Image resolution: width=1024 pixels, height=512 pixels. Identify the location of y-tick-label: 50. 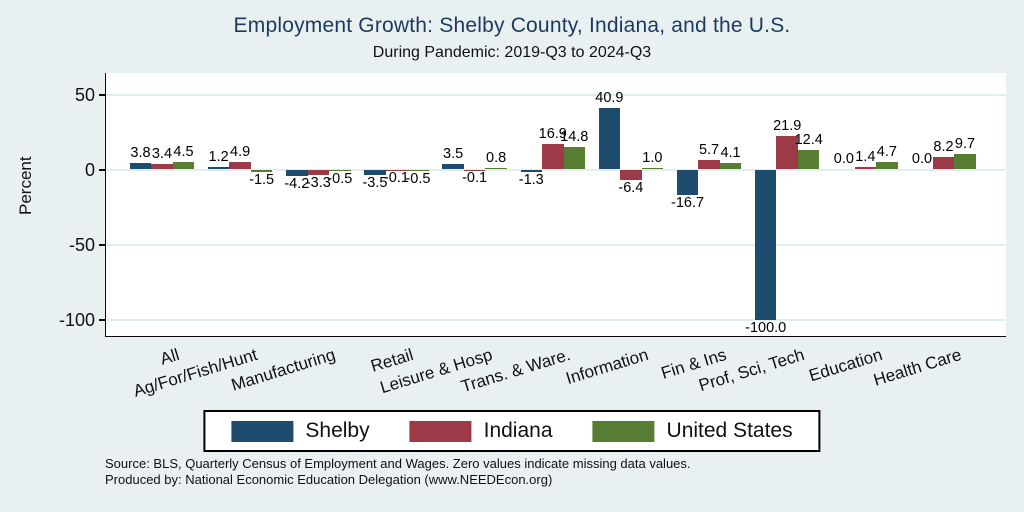
(84, 95).